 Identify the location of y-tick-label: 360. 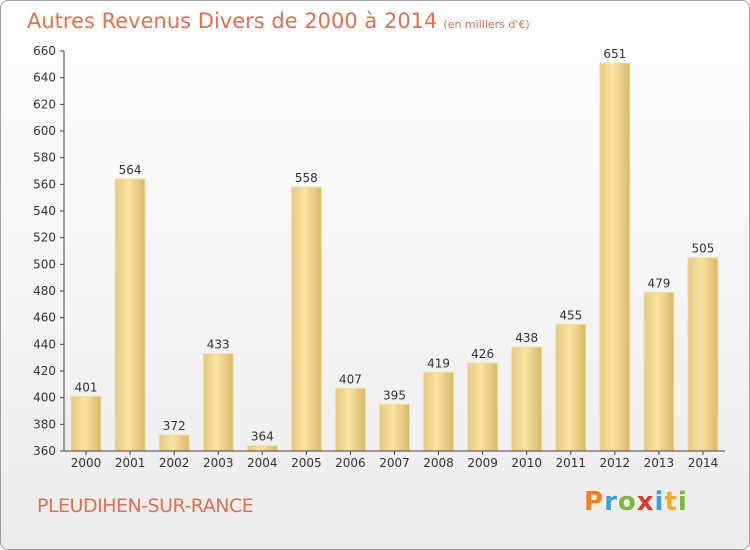
(44, 451).